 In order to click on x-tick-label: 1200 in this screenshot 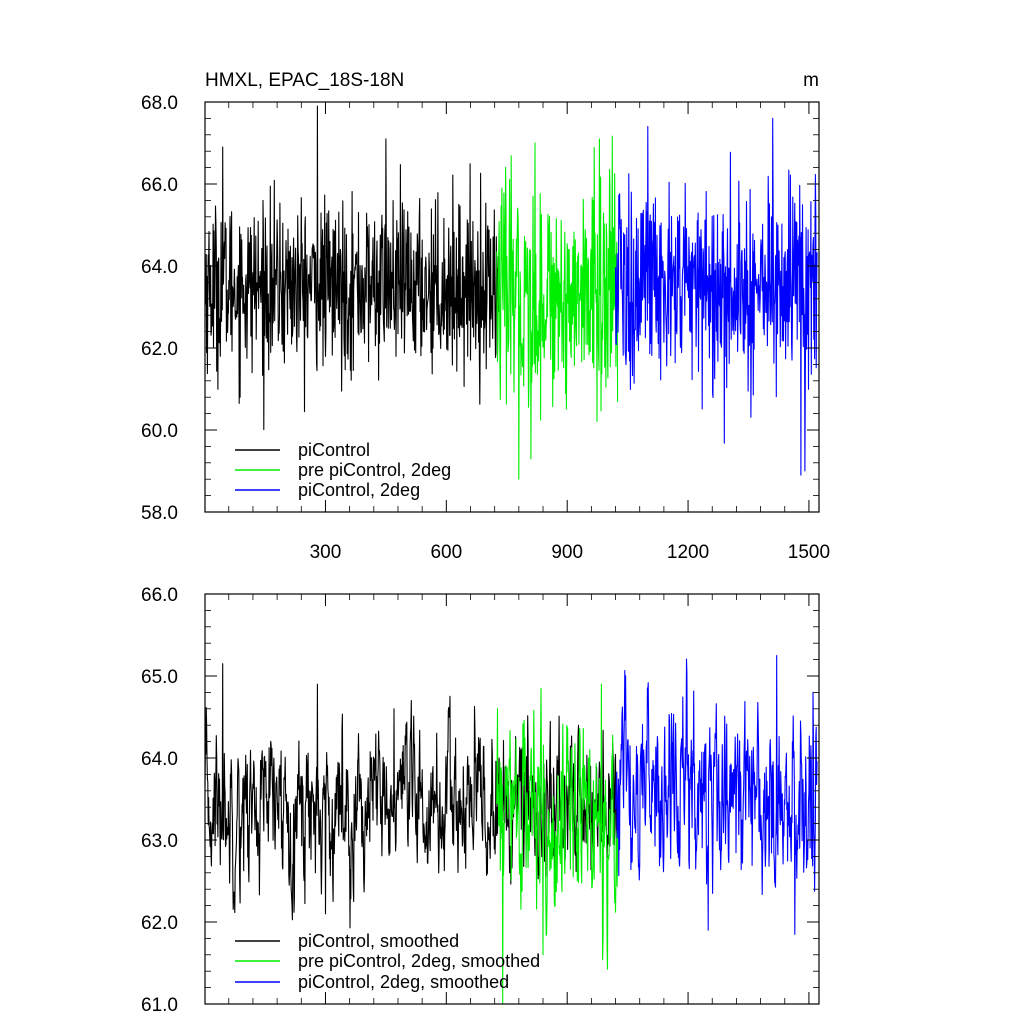, I will do `click(688, 552)`.